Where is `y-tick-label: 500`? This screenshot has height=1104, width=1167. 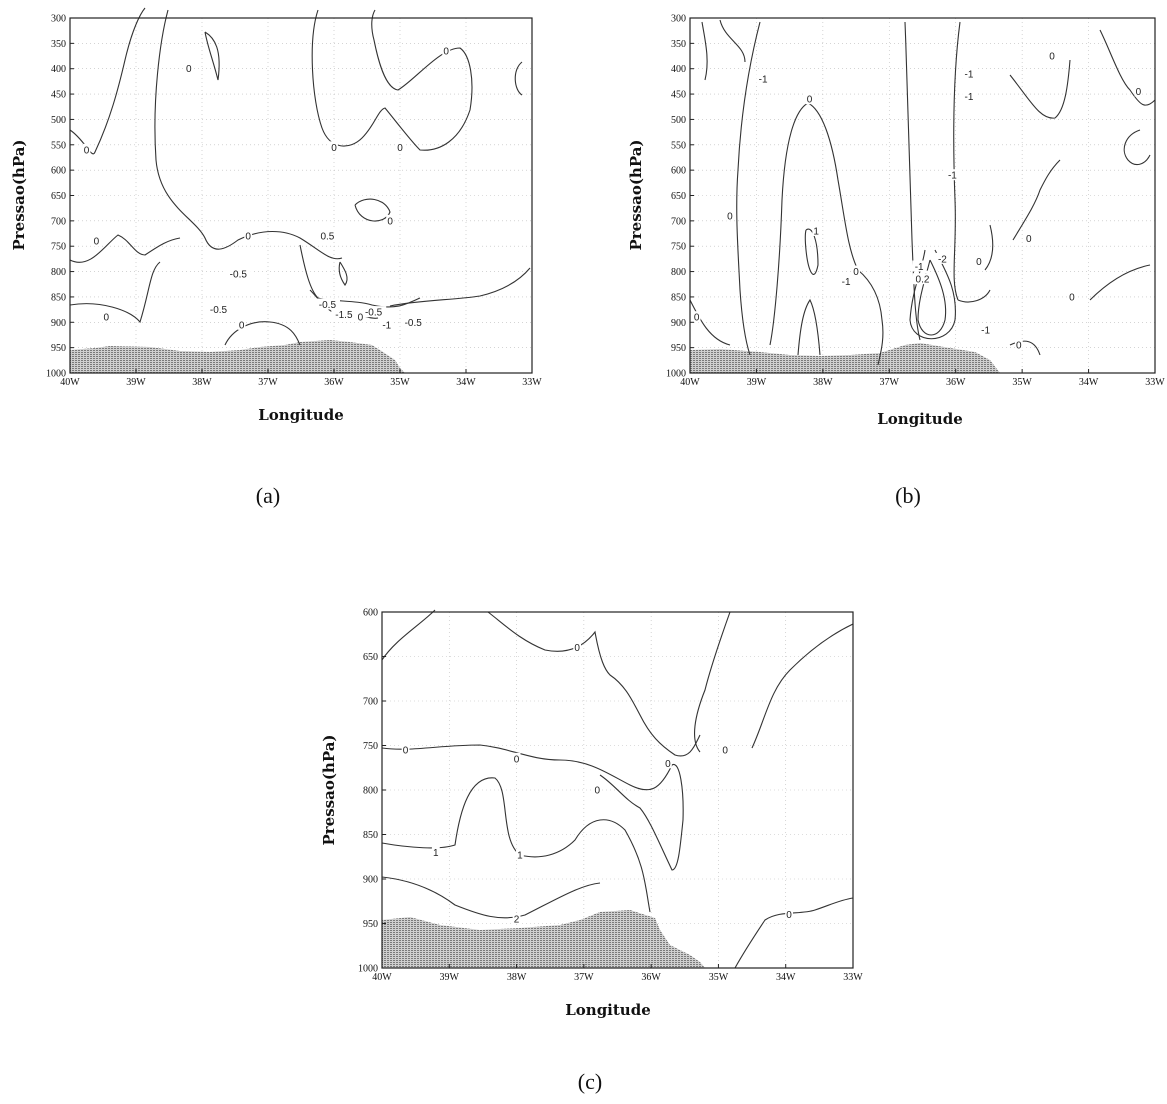
y-tick-label: 500 is located at coordinates (58, 120).